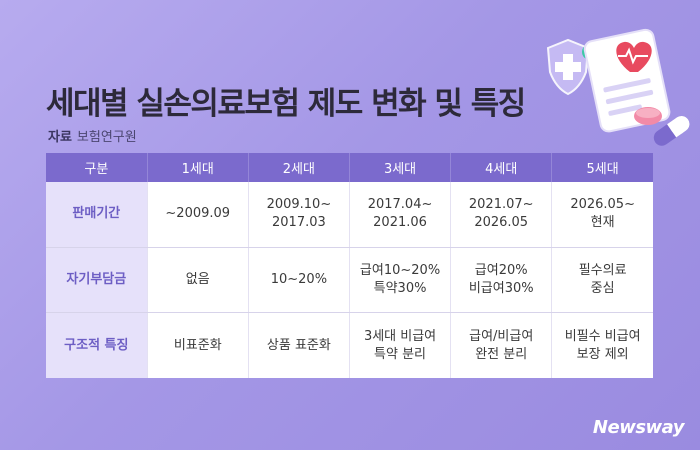 This screenshot has height=450, width=700. What do you see at coordinates (634, 56) in the screenshot?
I see `heart-icon` at bounding box center [634, 56].